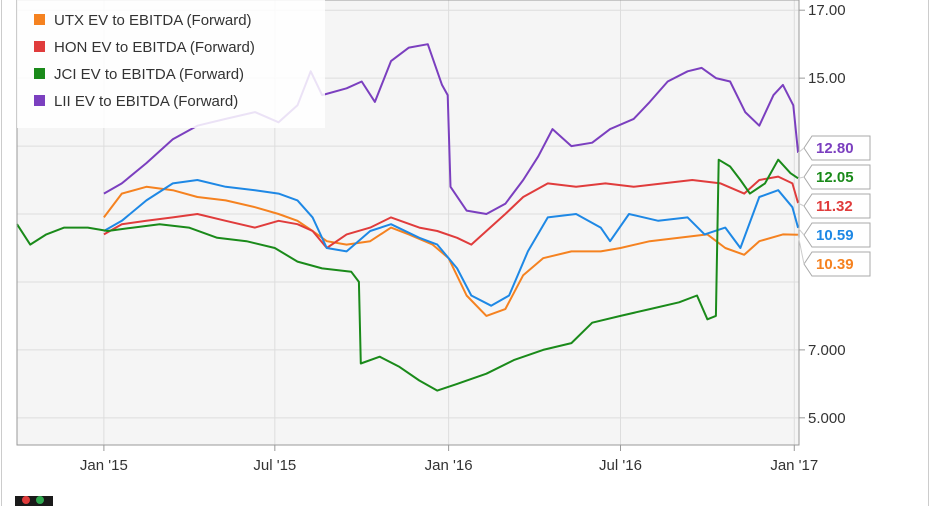 This screenshot has height=506, width=931. What do you see at coordinates (1, 253) in the screenshot?
I see `outer-left-edge` at bounding box center [1, 253].